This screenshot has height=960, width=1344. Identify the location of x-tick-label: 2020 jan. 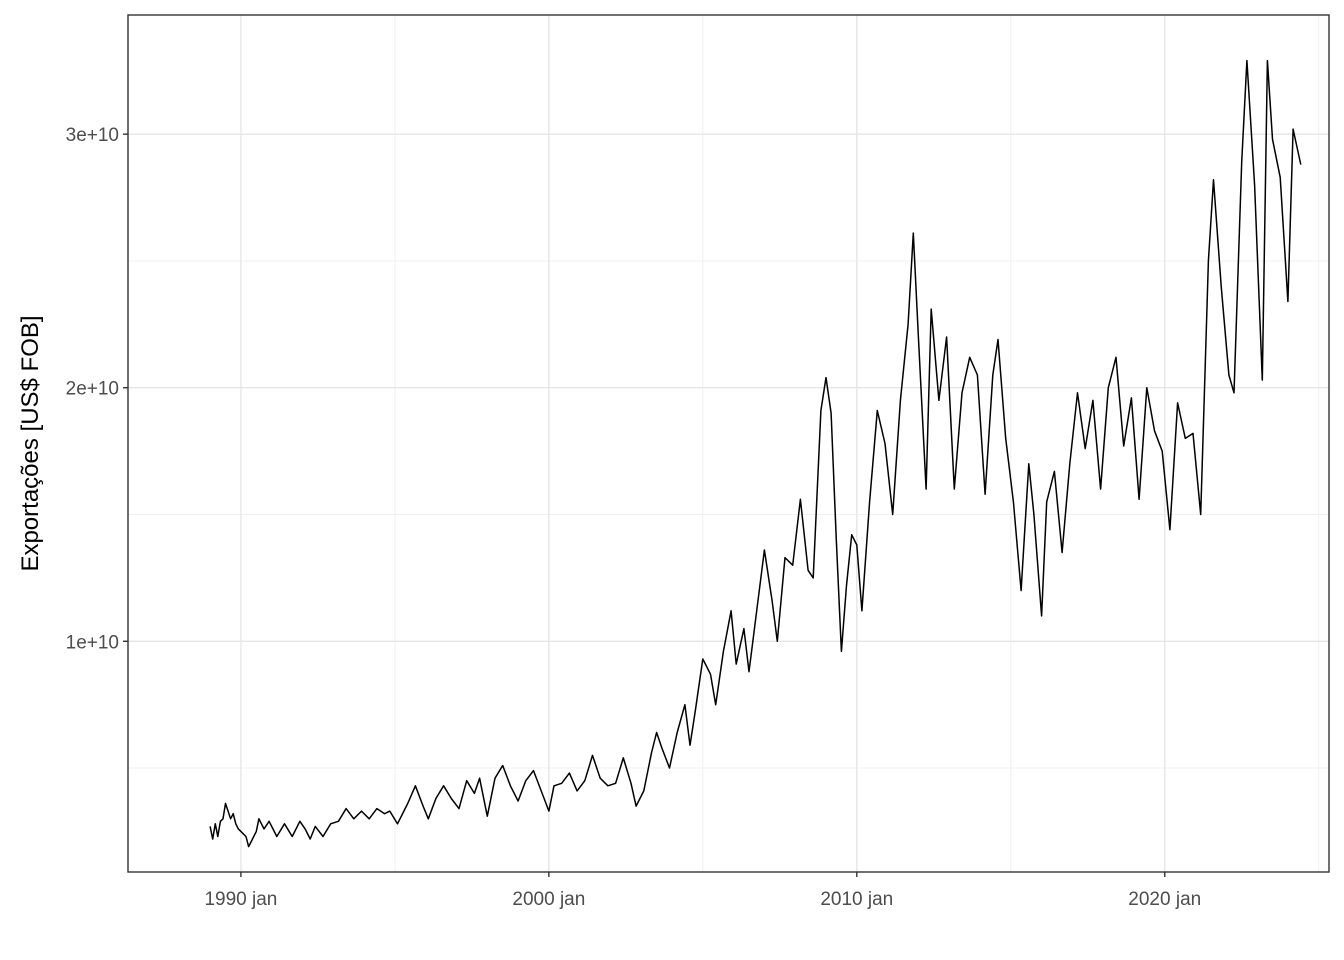
(1164, 899).